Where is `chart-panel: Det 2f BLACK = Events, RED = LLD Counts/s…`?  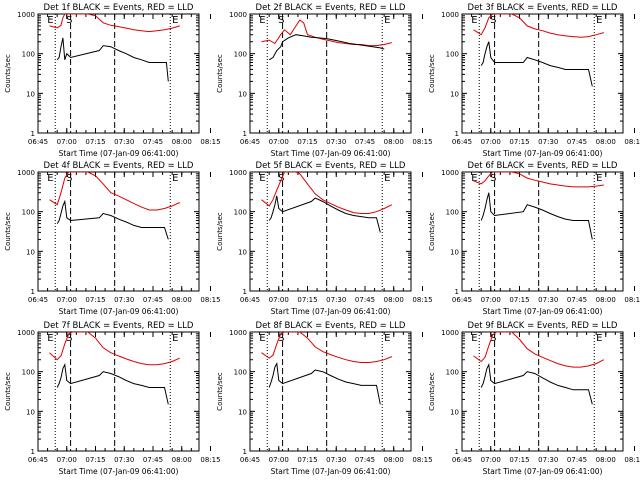
chart-panel: Det 2f BLACK = Events, RED = LLD Counts/s… is located at coordinates (324, 80).